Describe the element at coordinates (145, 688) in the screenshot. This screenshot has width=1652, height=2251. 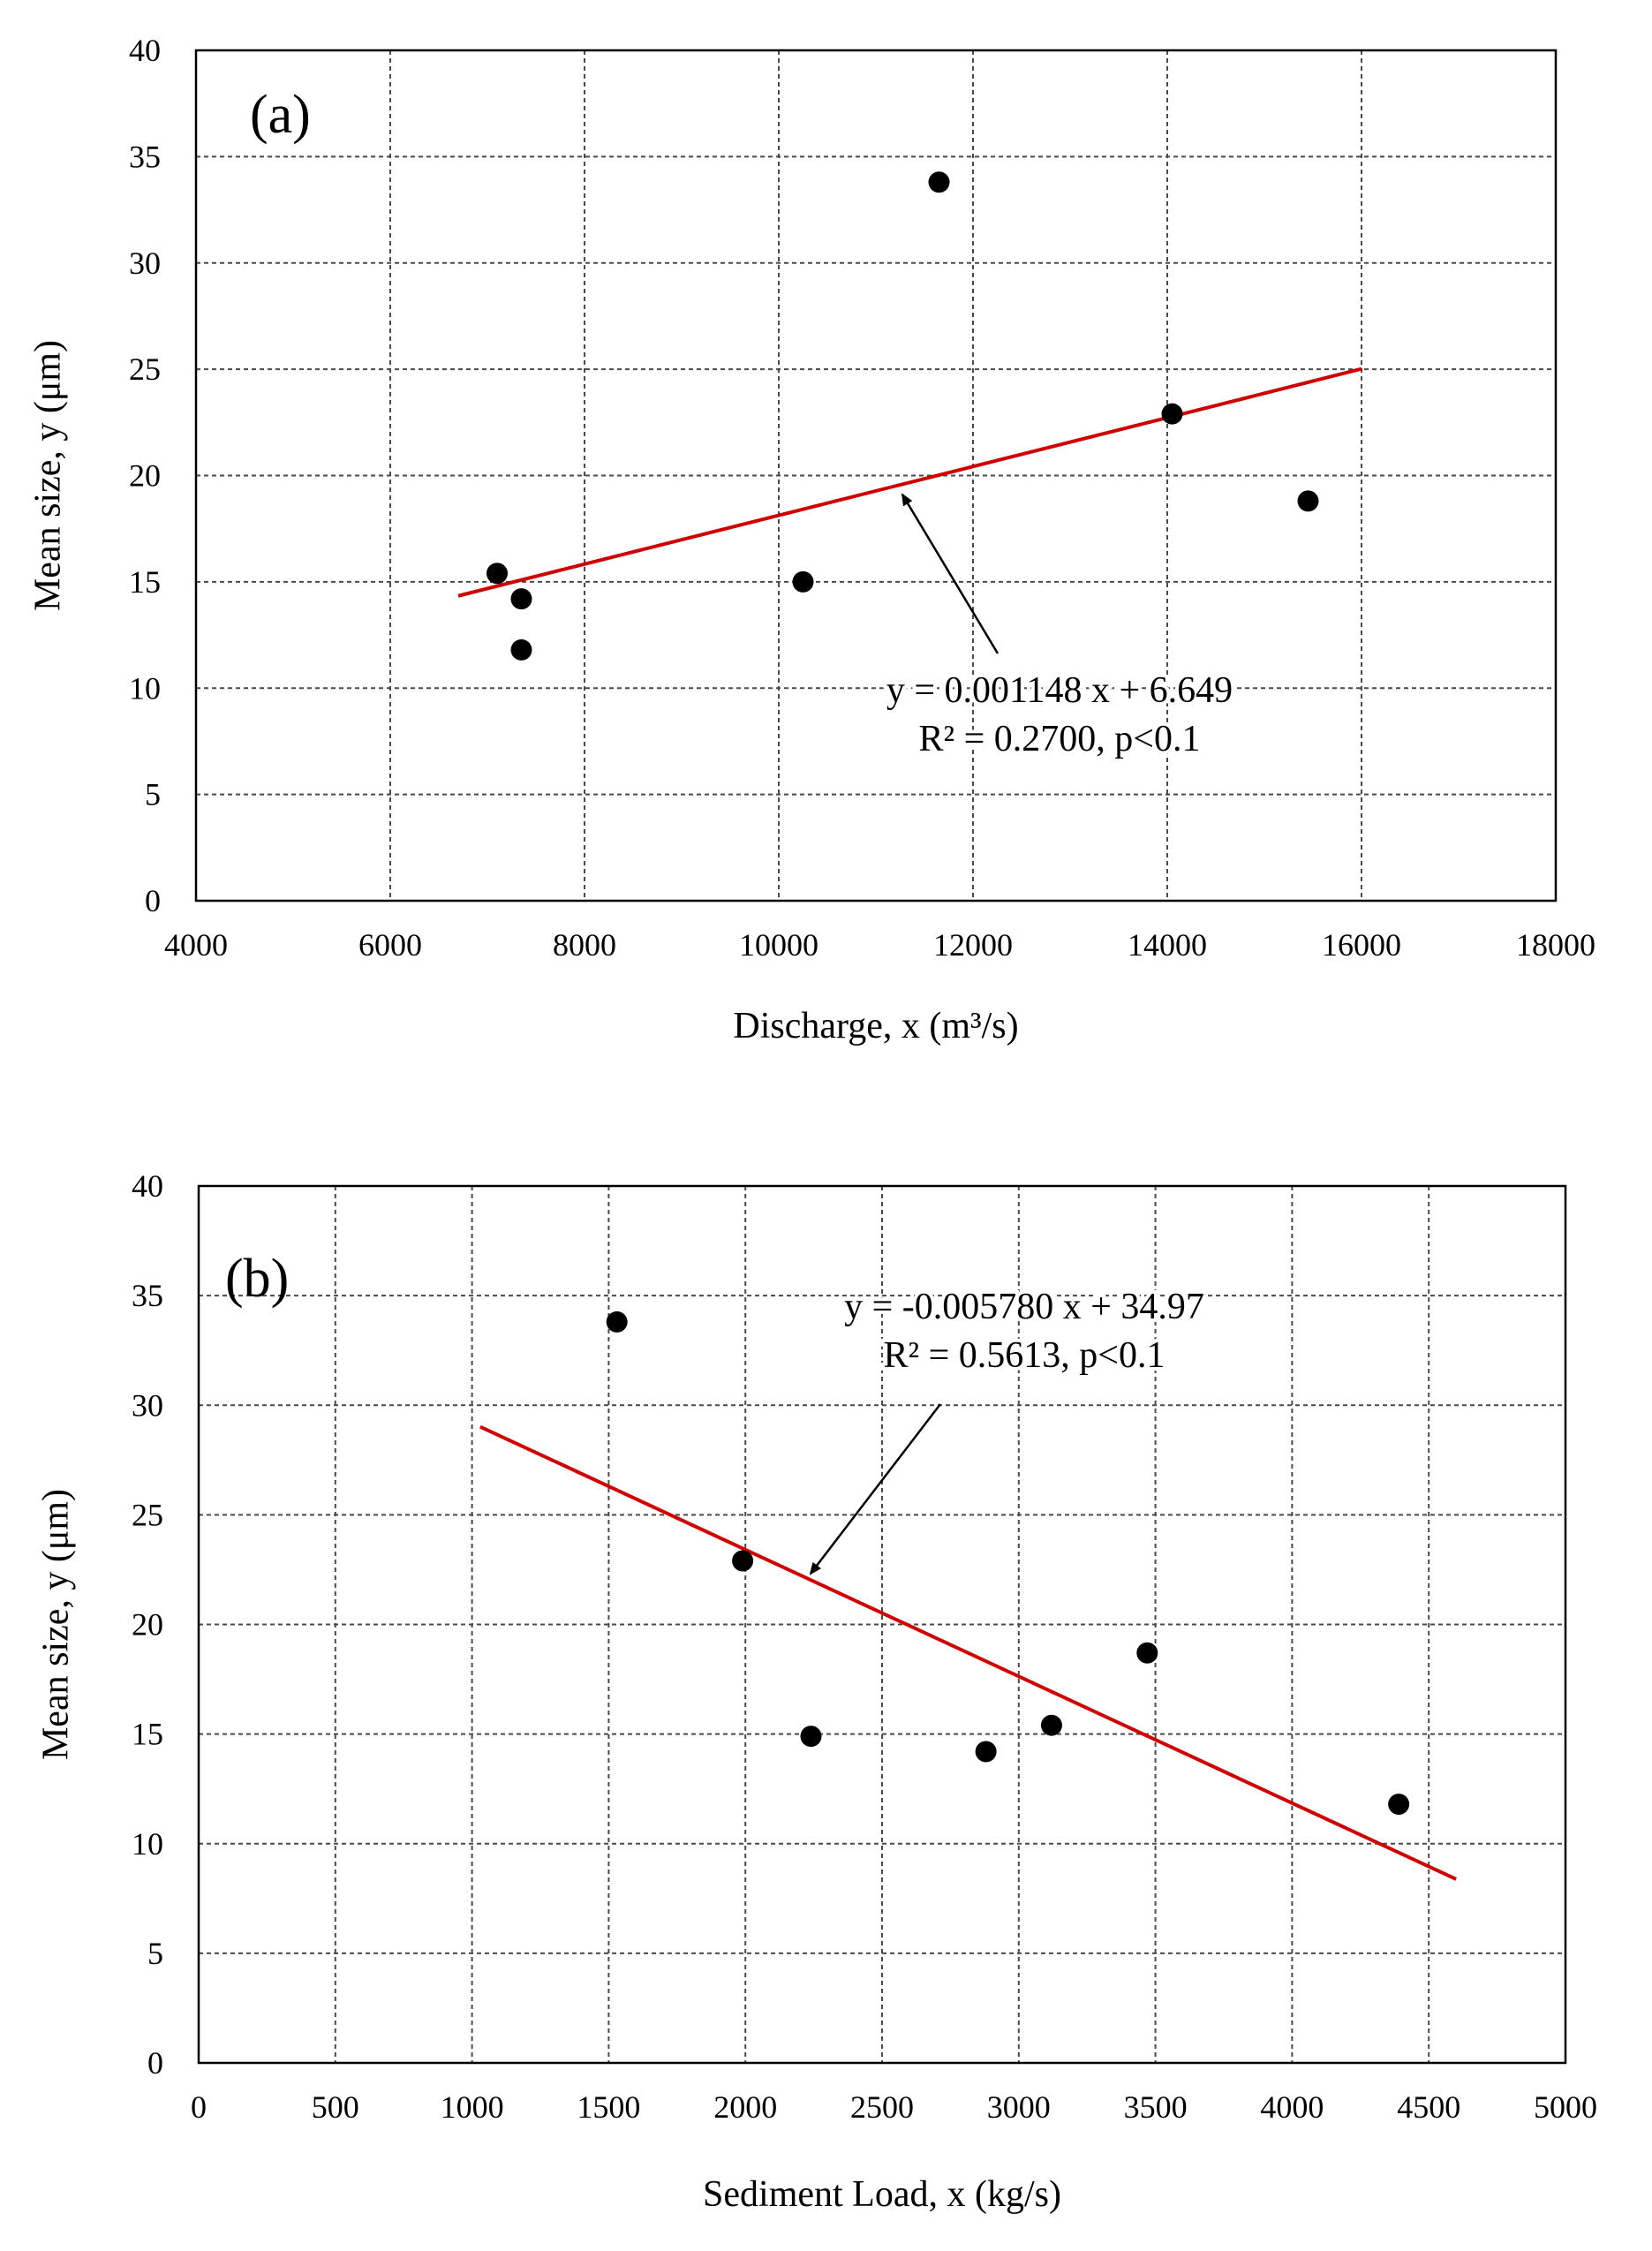
I see `y-tick-label-a-2: 10` at that location.